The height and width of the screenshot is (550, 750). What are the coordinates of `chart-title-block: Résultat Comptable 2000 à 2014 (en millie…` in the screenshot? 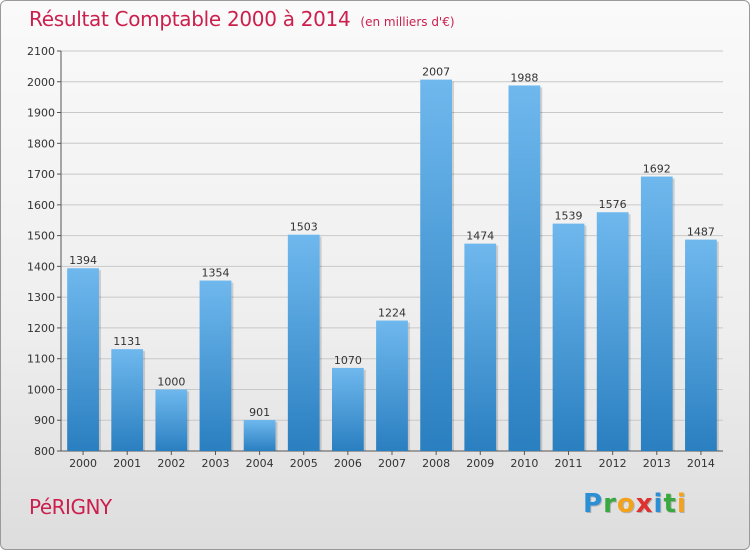 It's located at (242, 19).